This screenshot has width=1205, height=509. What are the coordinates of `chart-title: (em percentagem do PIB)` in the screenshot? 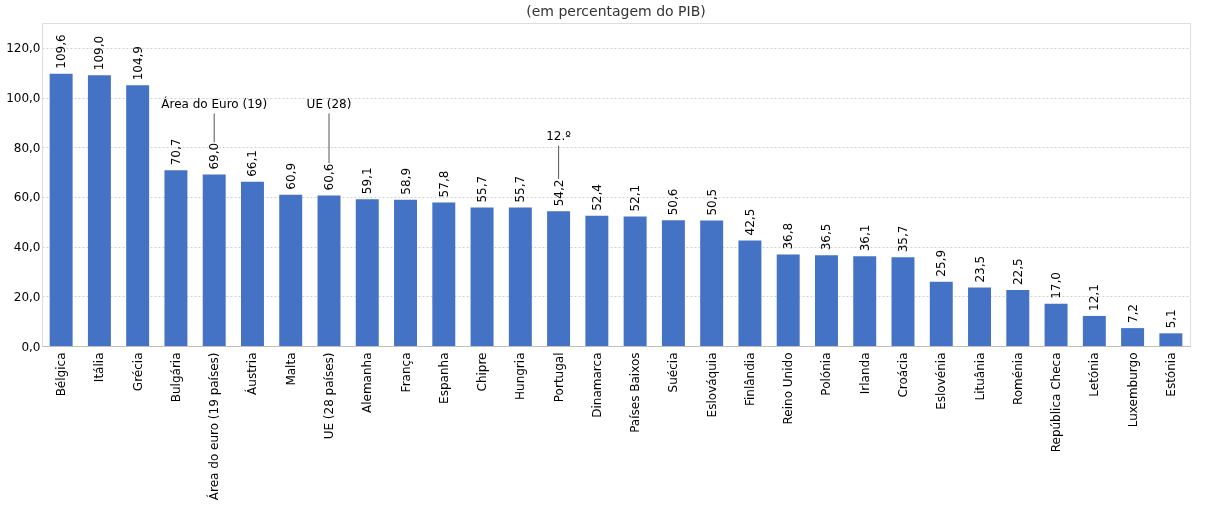 It's located at (616, 11).